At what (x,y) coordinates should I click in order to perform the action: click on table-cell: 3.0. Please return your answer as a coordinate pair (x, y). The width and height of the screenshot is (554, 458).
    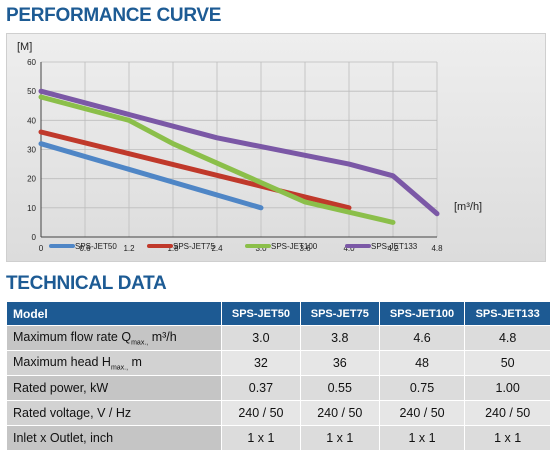
    Looking at the image, I should click on (261, 338).